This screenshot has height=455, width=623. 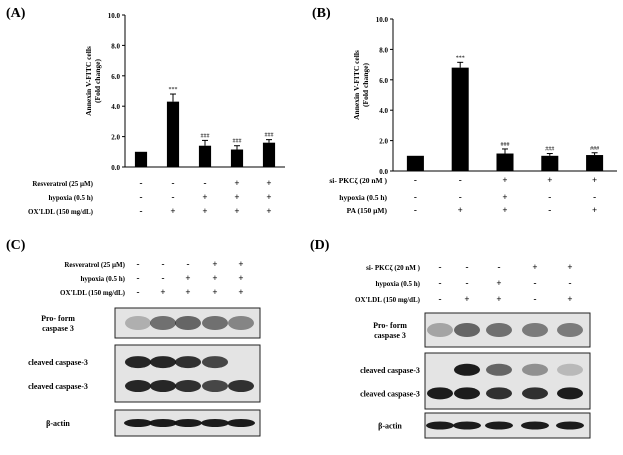 What do you see at coordinates (62, 184) in the screenshot?
I see `condition-row-label: Resveratrol (25 µM)` at bounding box center [62, 184].